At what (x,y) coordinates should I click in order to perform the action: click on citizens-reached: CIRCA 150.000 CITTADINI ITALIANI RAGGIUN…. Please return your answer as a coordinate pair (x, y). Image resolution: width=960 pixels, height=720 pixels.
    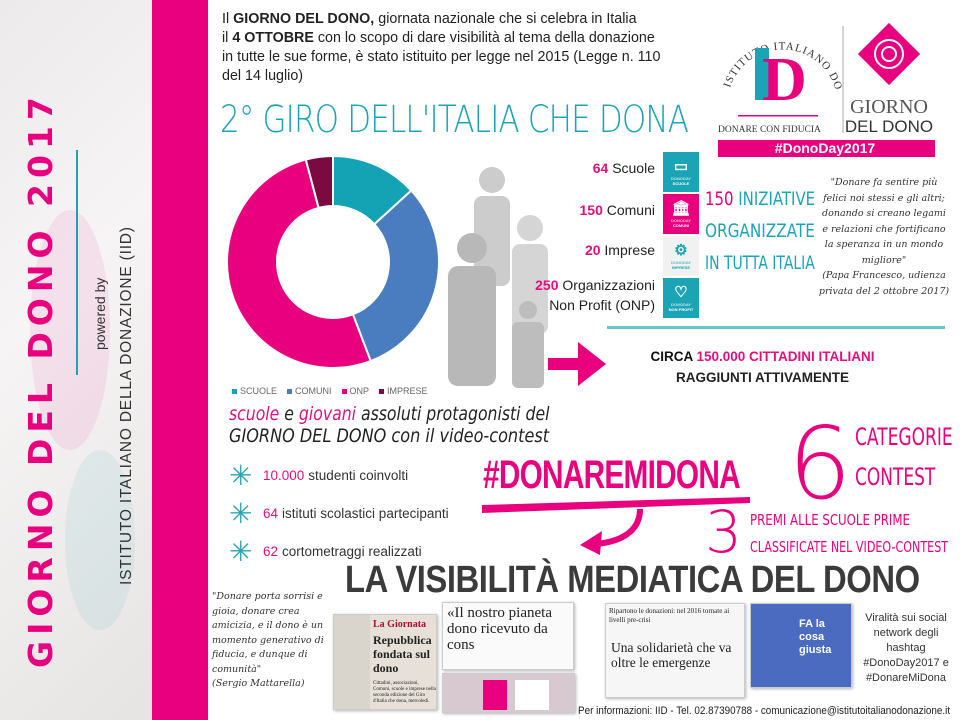
    Looking at the image, I should click on (762, 367).